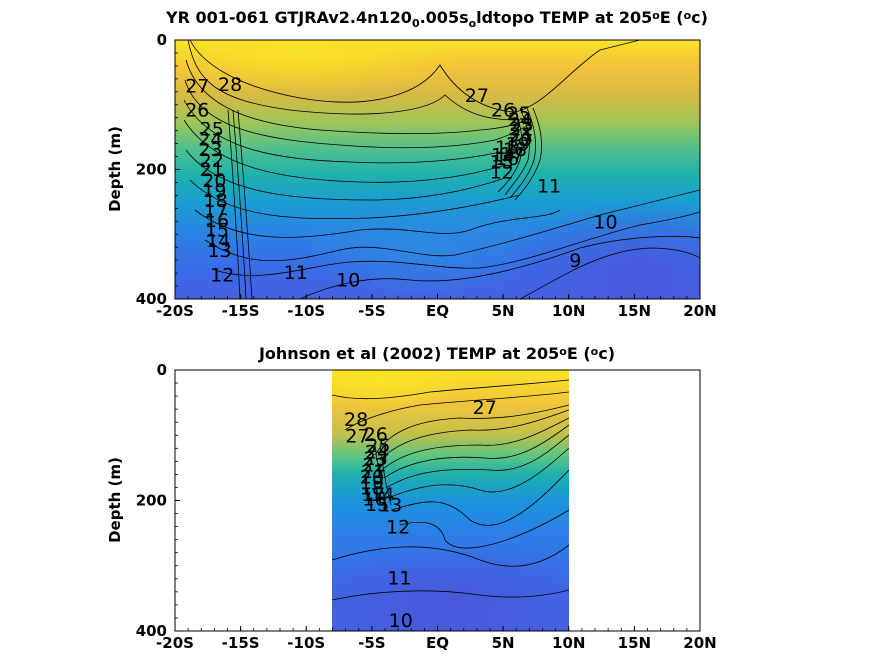 The image size is (875, 656). What do you see at coordinates (175, 311) in the screenshot?
I see `top-x-tick-label: -20S` at bounding box center [175, 311].